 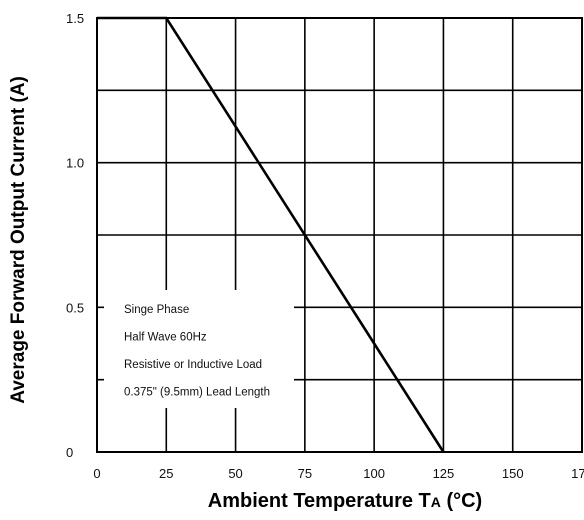 What do you see at coordinates (338, 473) in the screenshot?
I see `x-tick-labels: 0 25 50 75 100 125 150 175` at bounding box center [338, 473].